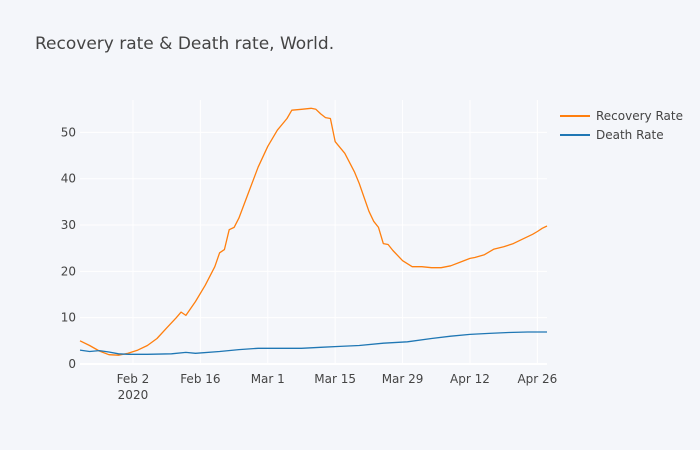 The image size is (700, 450). What do you see at coordinates (575, 115) in the screenshot?
I see `legend-swatch-recovery` at bounding box center [575, 115].